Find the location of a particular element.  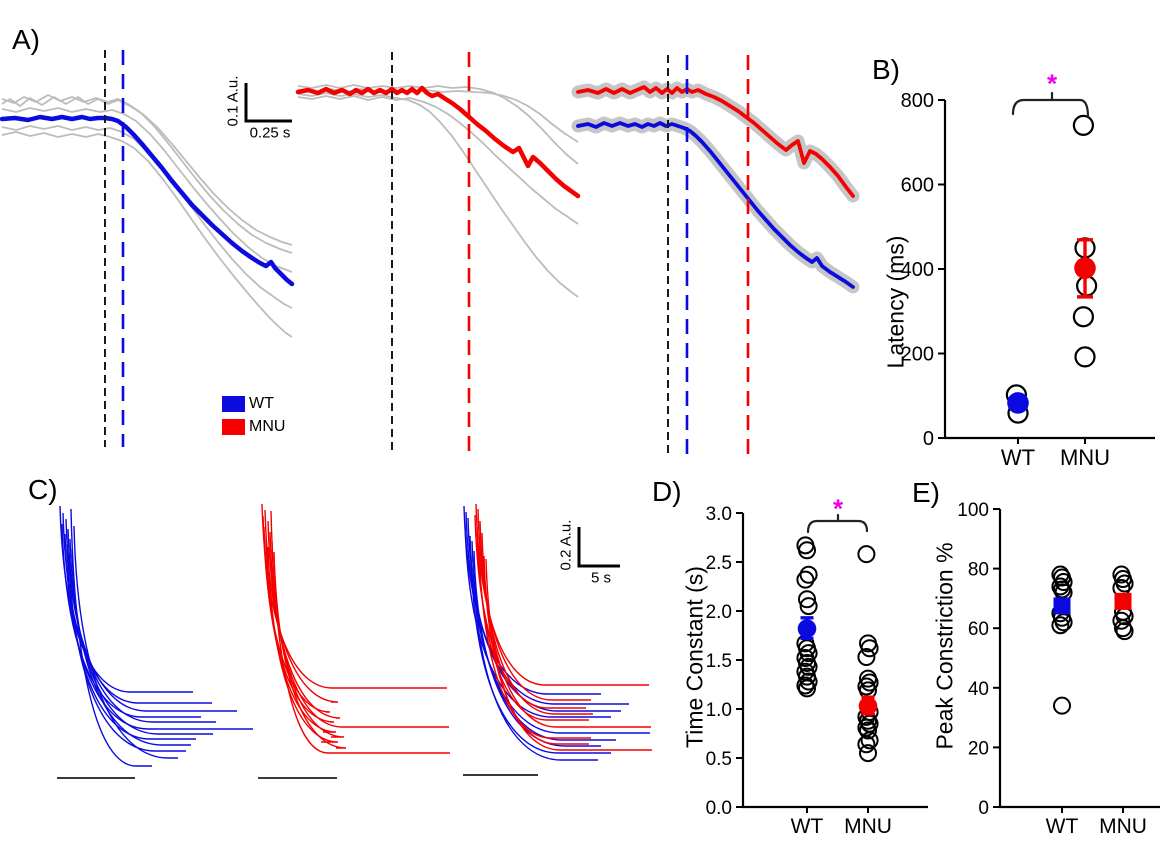

panel-b-label: B) is located at coordinates (886, 69).